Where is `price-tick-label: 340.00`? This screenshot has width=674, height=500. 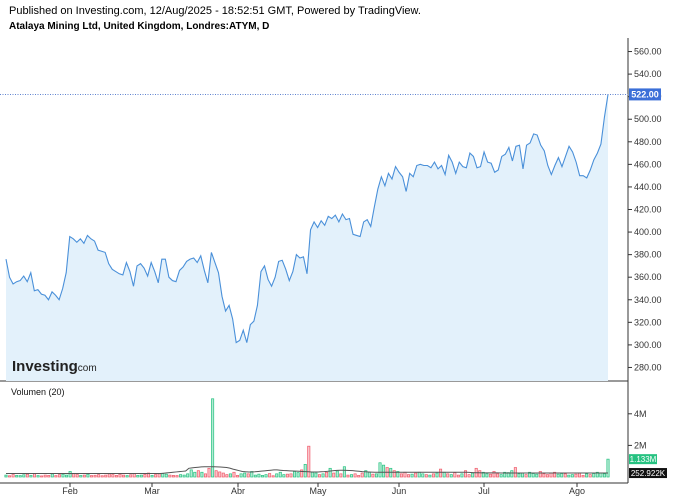 price-tick-label: 340.00 is located at coordinates (648, 300).